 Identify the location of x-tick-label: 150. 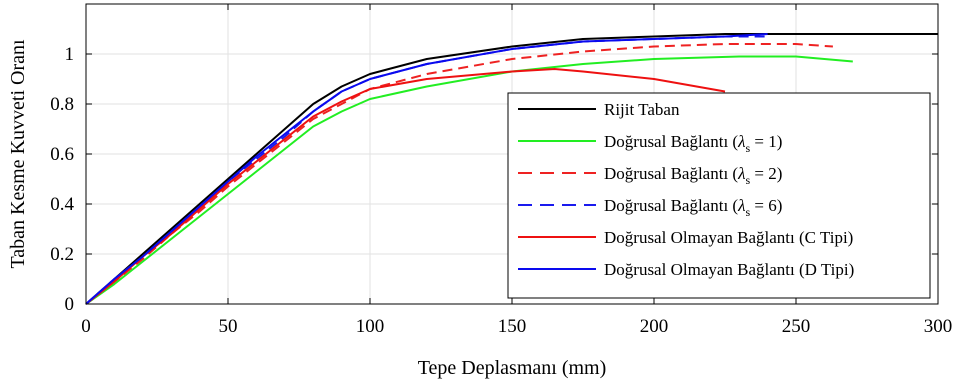
(512, 326).